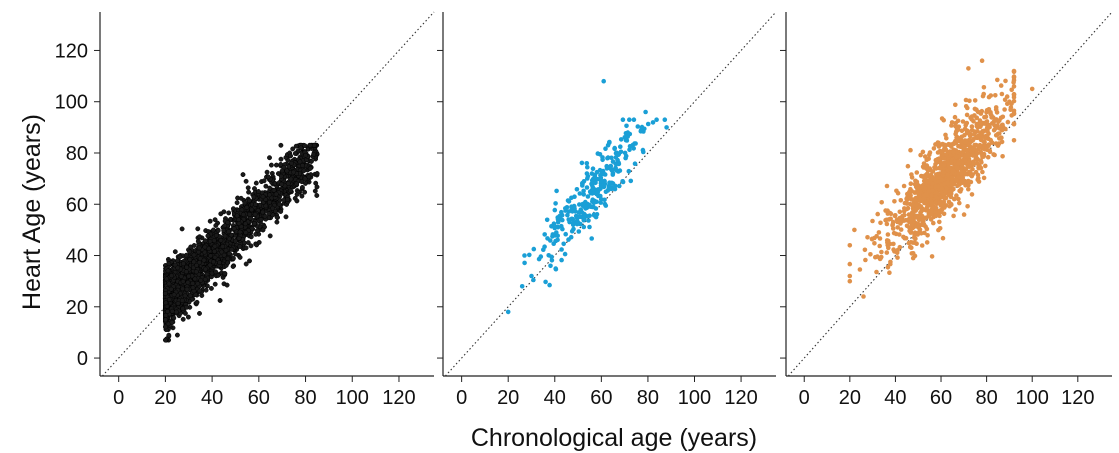 The image size is (1119, 453). I want to click on y-tick-label: 80, so click(77, 154).